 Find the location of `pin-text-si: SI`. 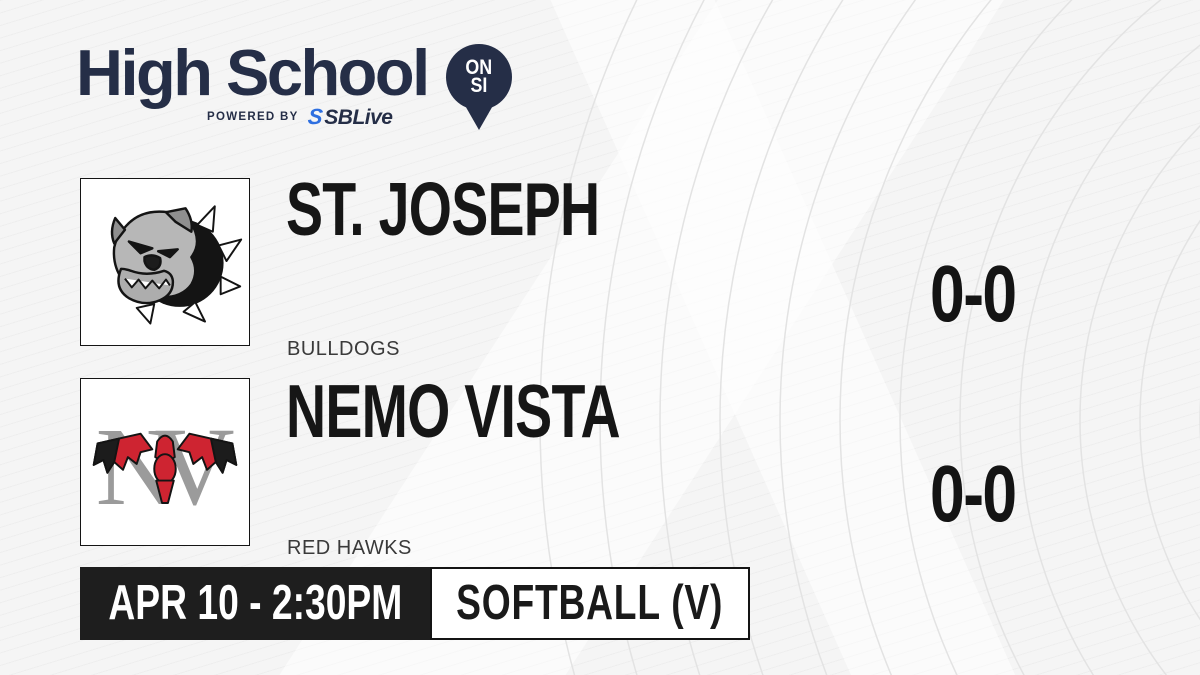

pin-text-si: SI is located at coordinates (479, 85).